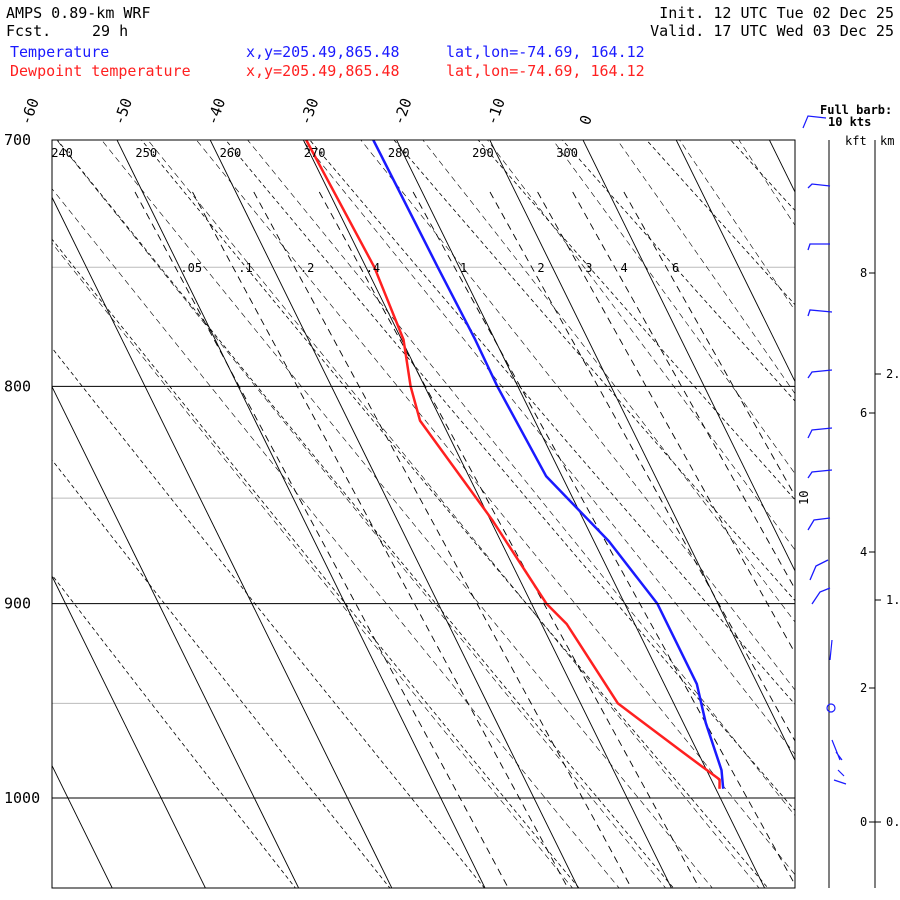 Image resolution: width=900 pixels, height=900 pixels. Describe the element at coordinates (856, 110) in the screenshot. I see `wind-key-title: Full barb:` at that location.